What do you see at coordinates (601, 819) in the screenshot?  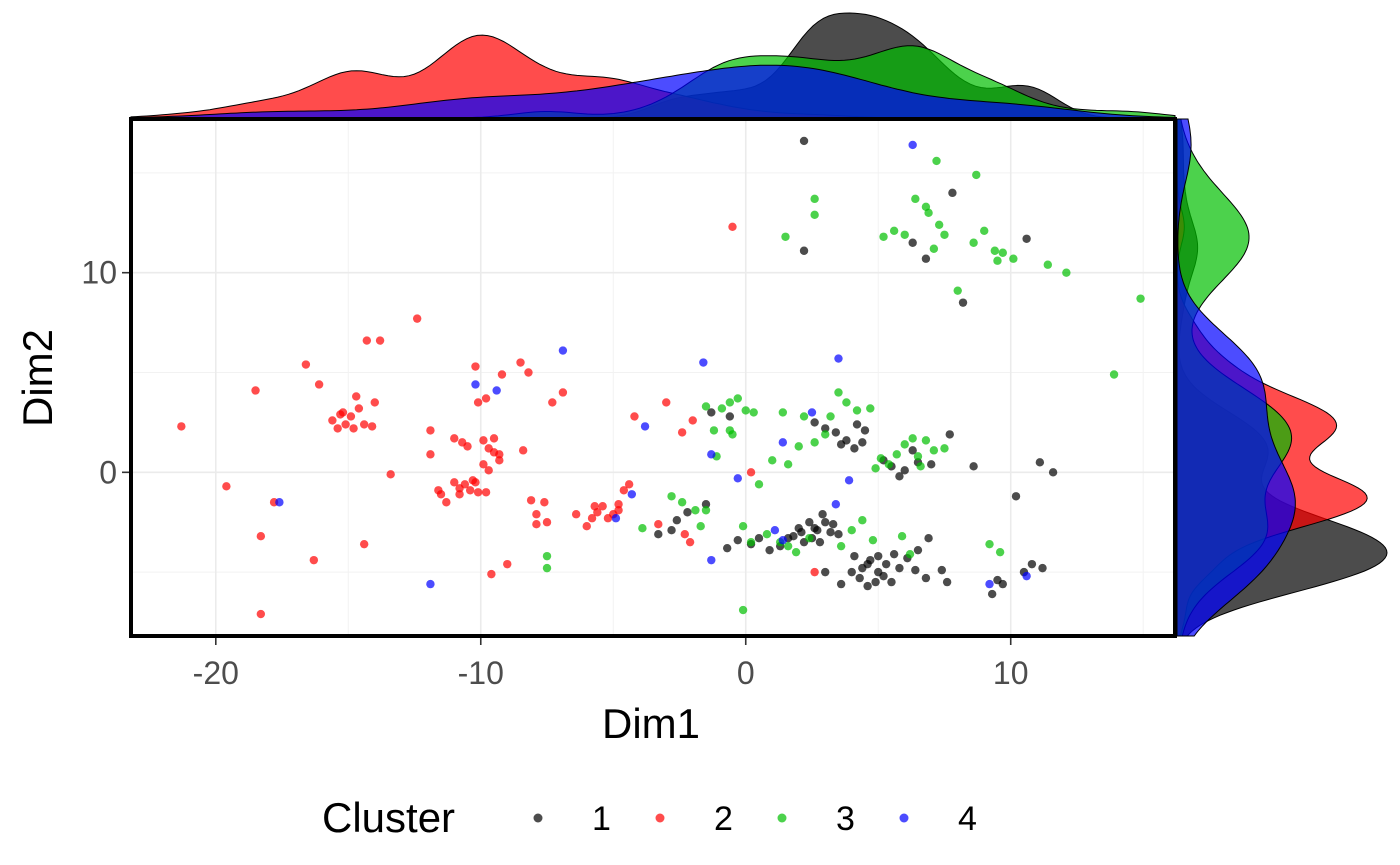 I see `legend-label-1: 1` at bounding box center [601, 819].